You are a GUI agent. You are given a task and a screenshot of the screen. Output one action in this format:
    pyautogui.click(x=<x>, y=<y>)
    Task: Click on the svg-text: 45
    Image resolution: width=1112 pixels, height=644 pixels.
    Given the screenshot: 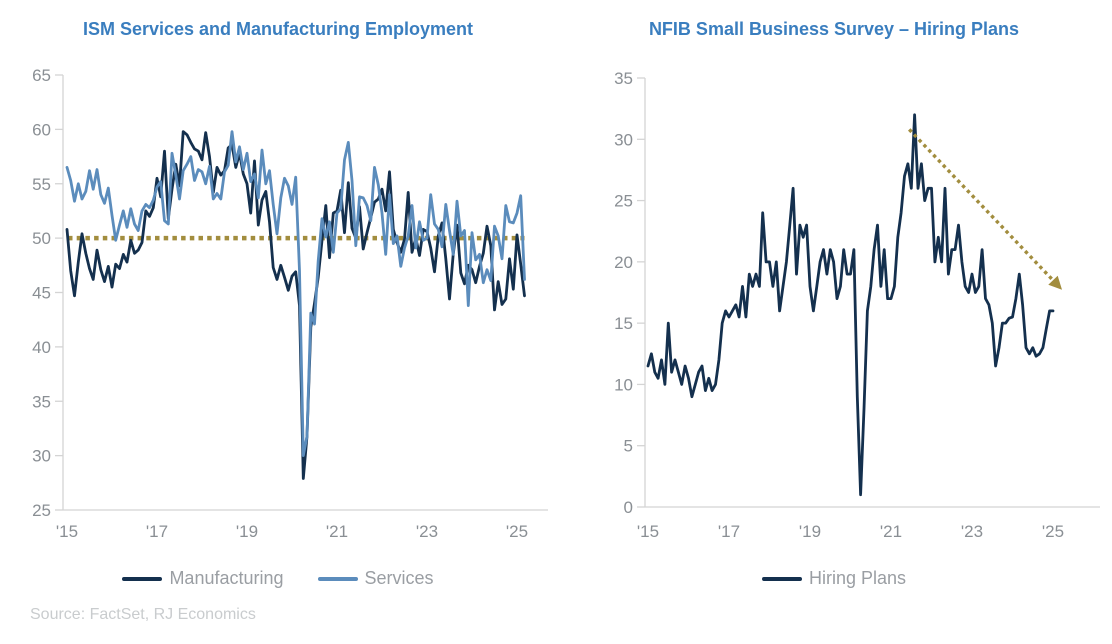 What is the action you would take?
    pyautogui.click(x=41, y=293)
    